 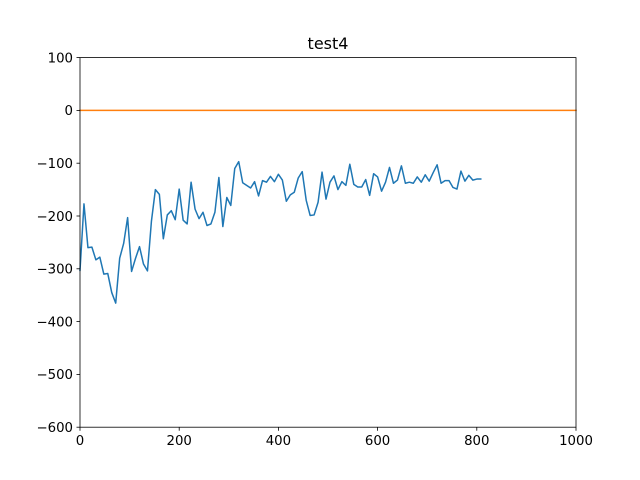 I want to click on y-axis: 100 0 −100 −200 −300 −400 −500 −600, so click(x=58, y=243).